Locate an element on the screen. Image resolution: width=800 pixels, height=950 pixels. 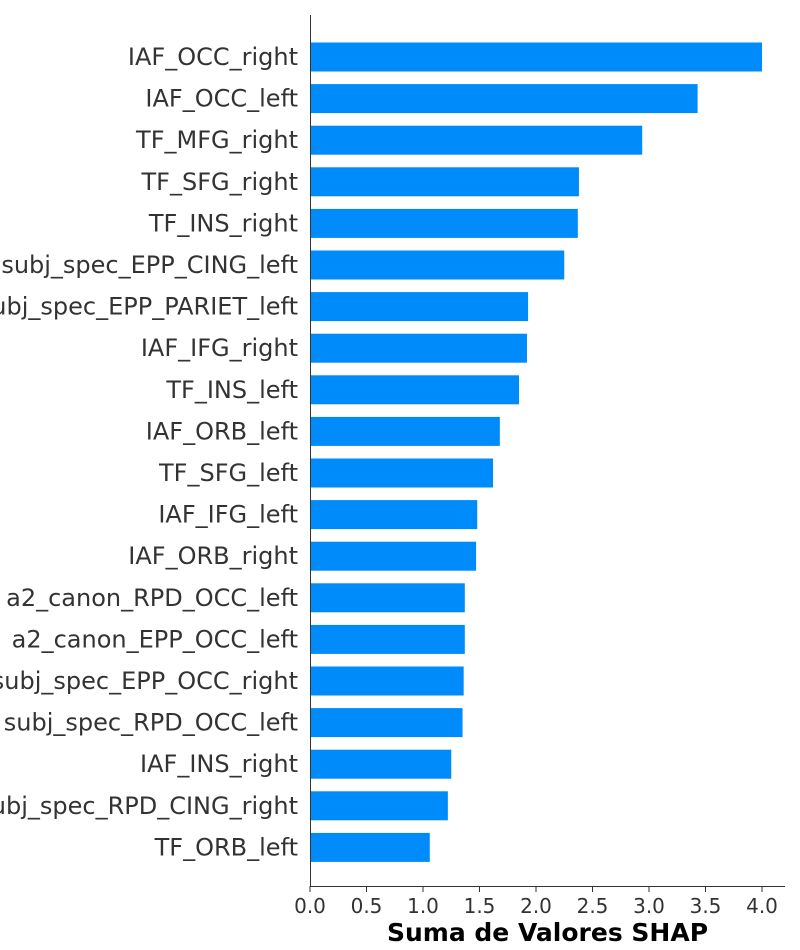
category-label: IAF_OCC_left is located at coordinates (221, 99).